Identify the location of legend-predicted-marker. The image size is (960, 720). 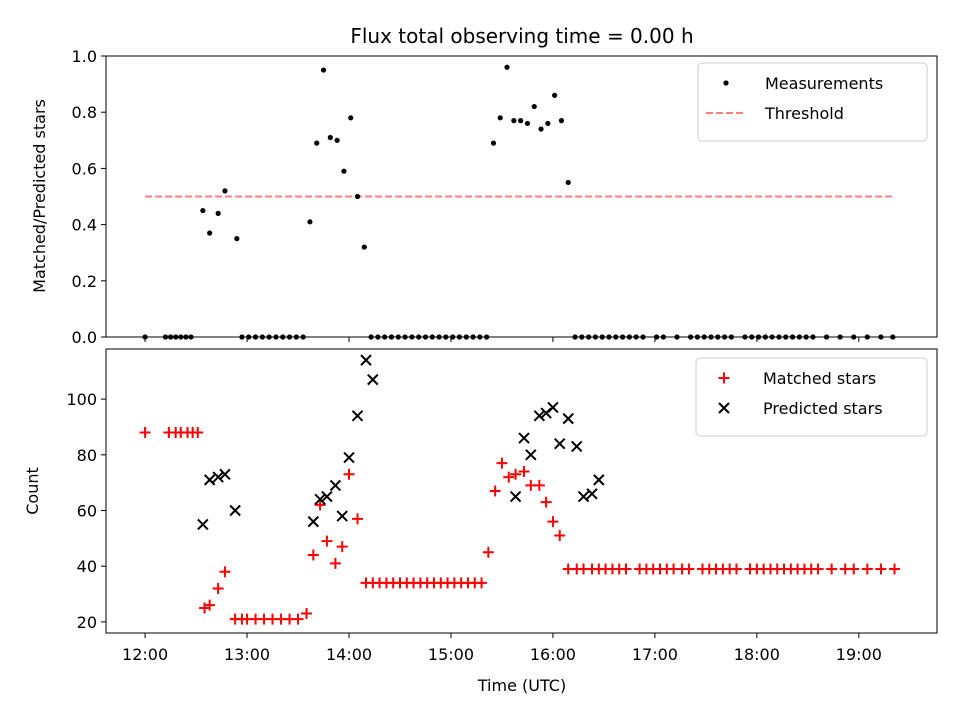
(724, 408).